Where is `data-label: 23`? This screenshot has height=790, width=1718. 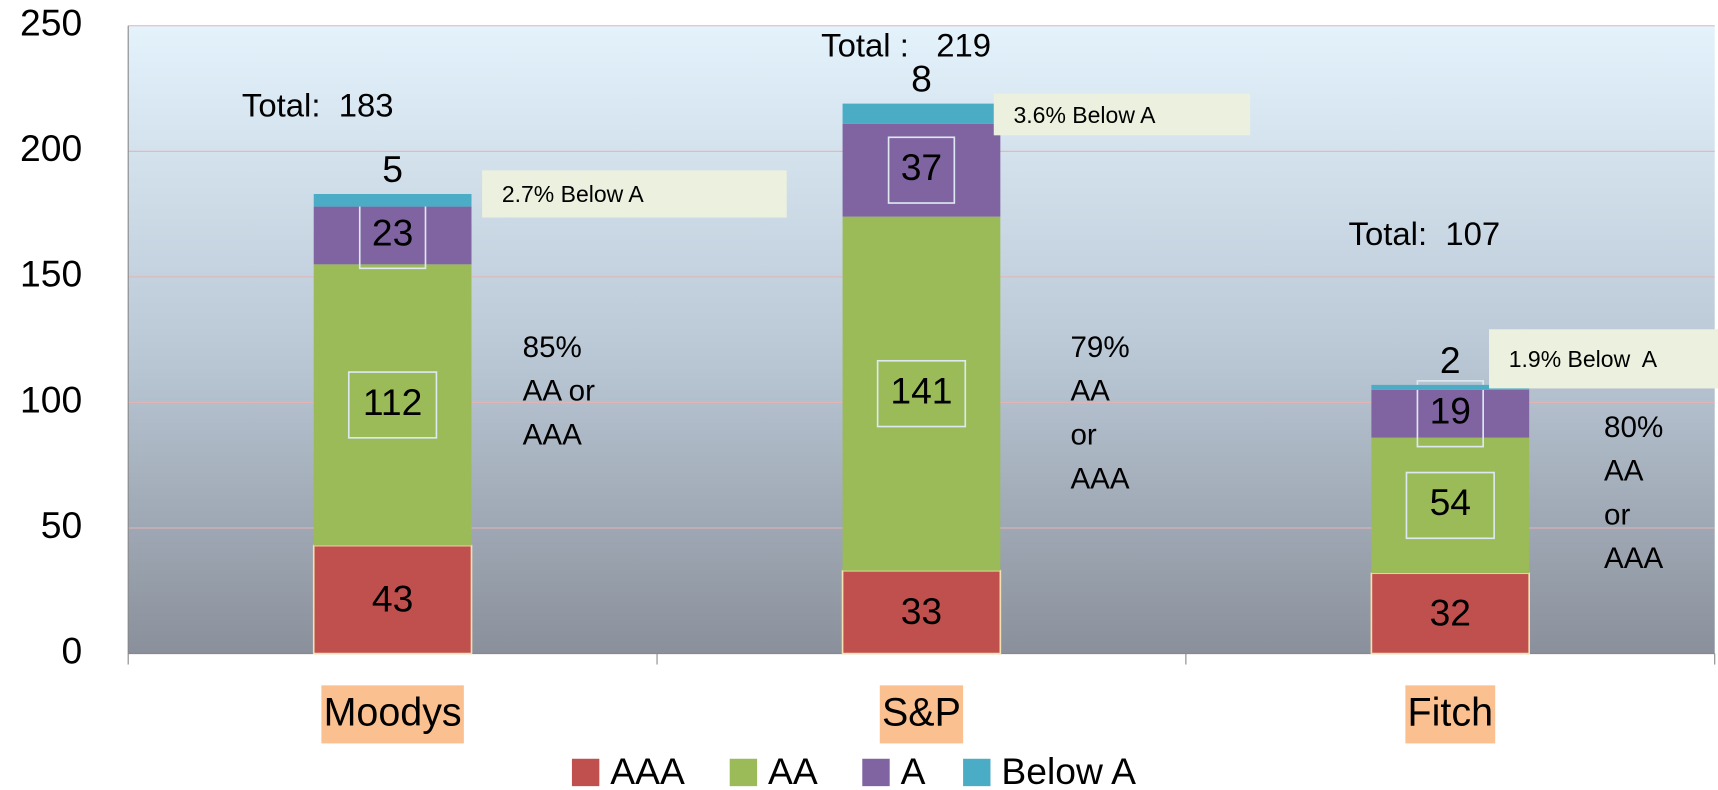 data-label: 23 is located at coordinates (392, 232).